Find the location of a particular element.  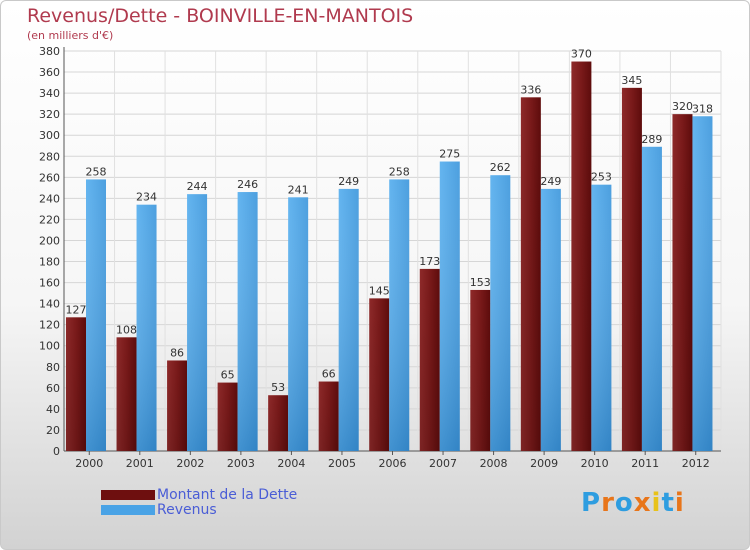

data-label-debt: 370 is located at coordinates (581, 54).